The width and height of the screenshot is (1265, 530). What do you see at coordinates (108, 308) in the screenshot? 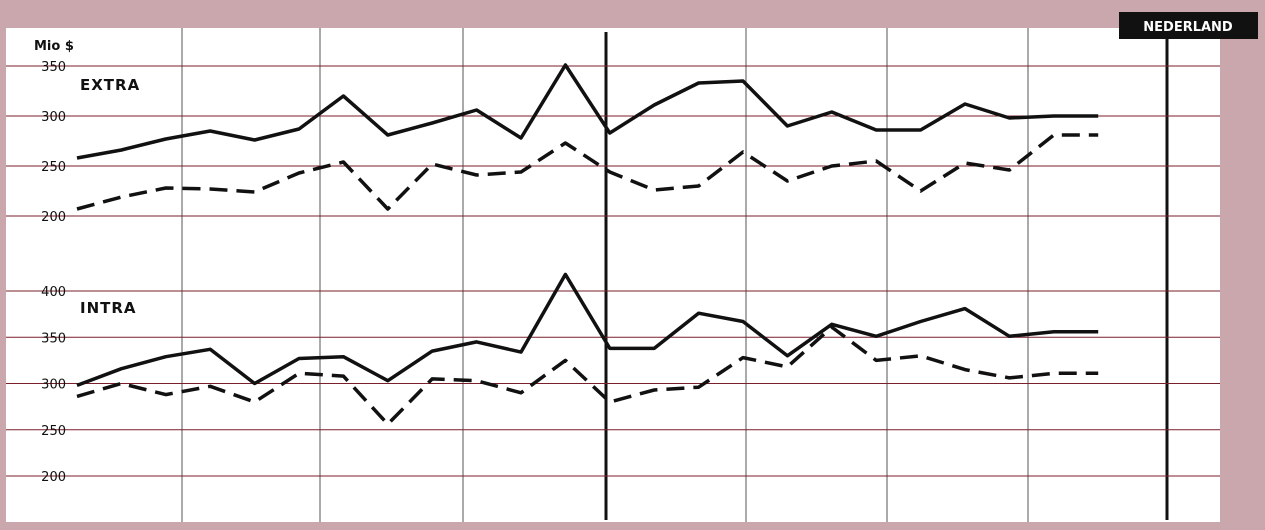
I see `intra-panel-label: INTRA` at bounding box center [108, 308].